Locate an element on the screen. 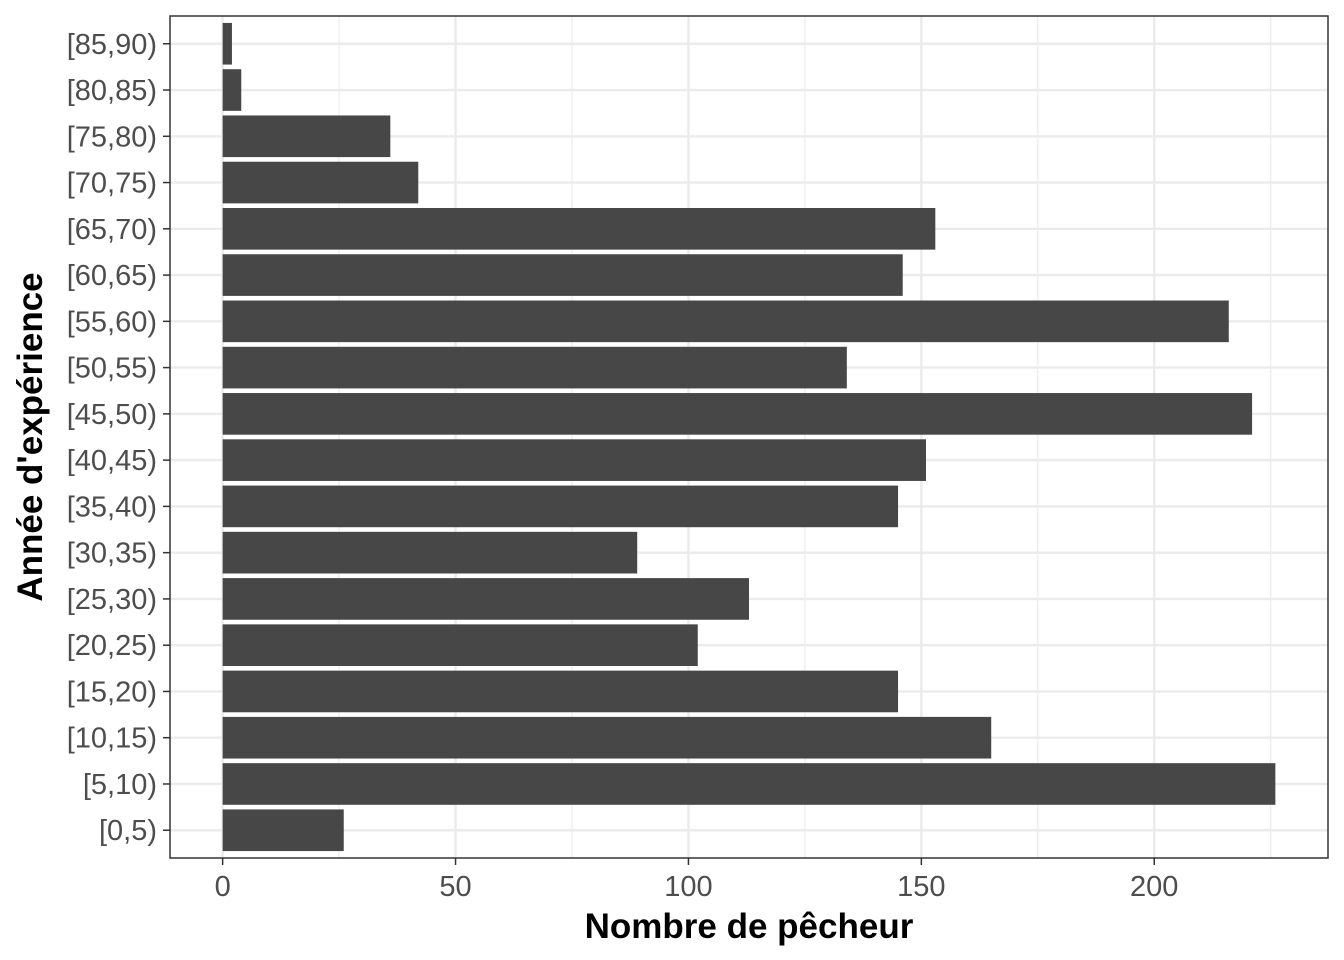  y-tick-label: [75,80) is located at coordinates (112, 137).